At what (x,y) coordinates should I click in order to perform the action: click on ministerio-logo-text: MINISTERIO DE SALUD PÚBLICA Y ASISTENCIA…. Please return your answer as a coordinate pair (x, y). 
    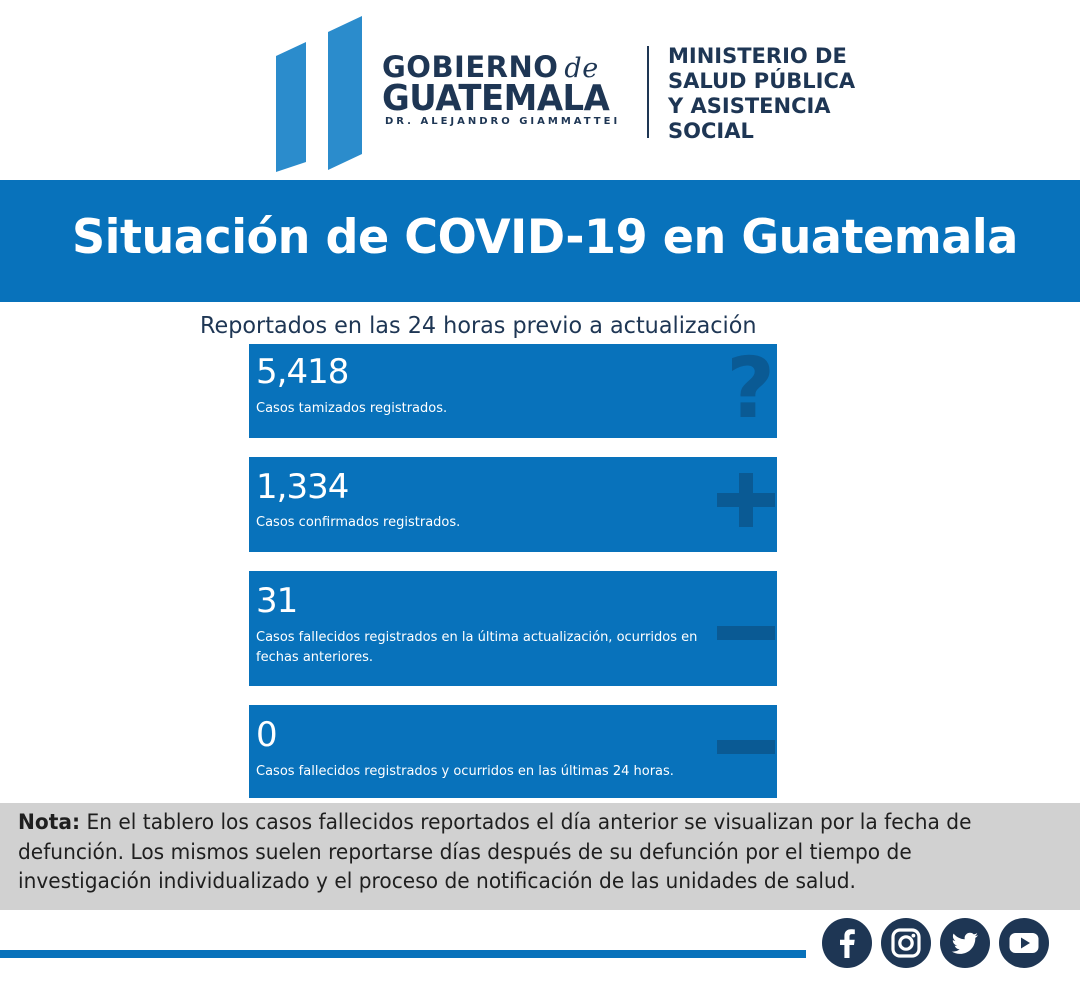
    Looking at the image, I should click on (761, 94).